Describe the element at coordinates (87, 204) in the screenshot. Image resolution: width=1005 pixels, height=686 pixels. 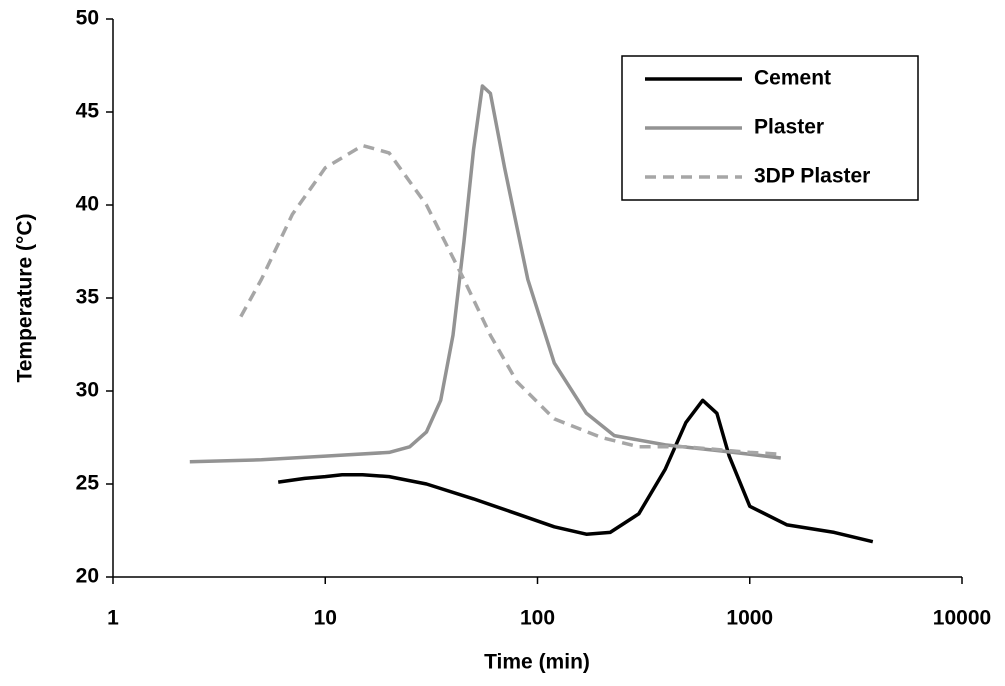
I see `y-tick-label: 40` at that location.